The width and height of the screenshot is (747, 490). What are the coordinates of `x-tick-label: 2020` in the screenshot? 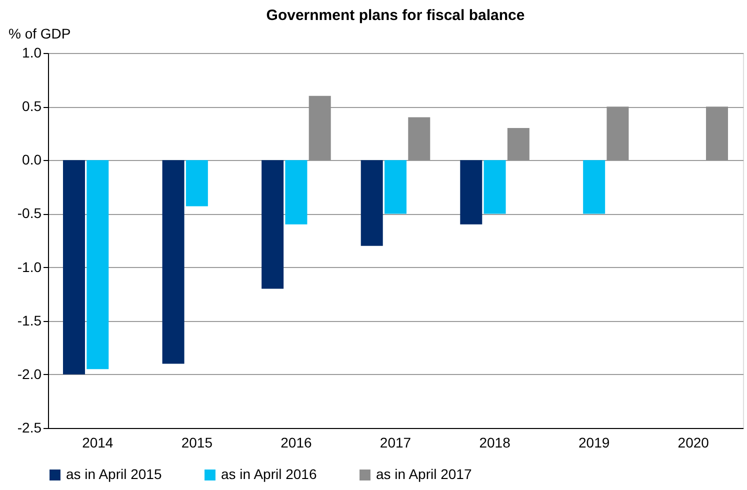 It's located at (694, 442).